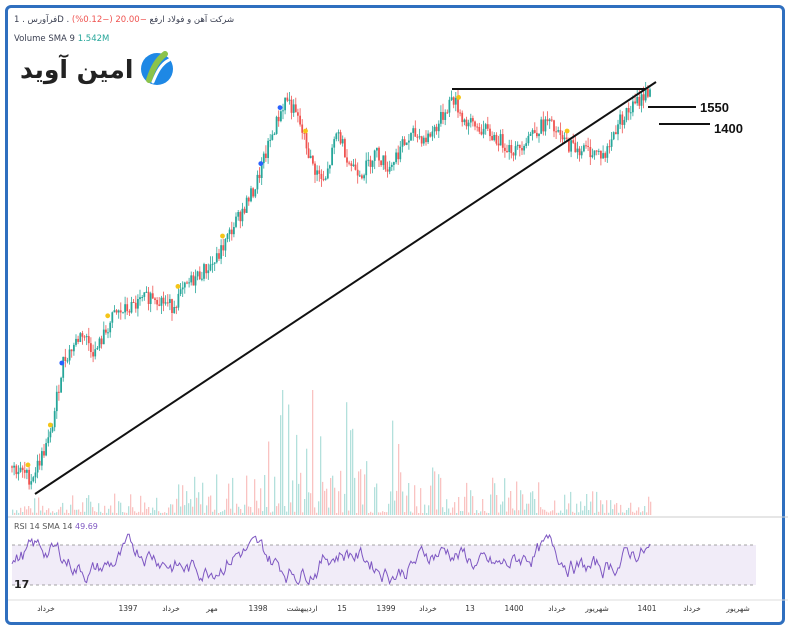 The image size is (796, 632). I want to click on signal-marker-yellow, so click(108, 316).